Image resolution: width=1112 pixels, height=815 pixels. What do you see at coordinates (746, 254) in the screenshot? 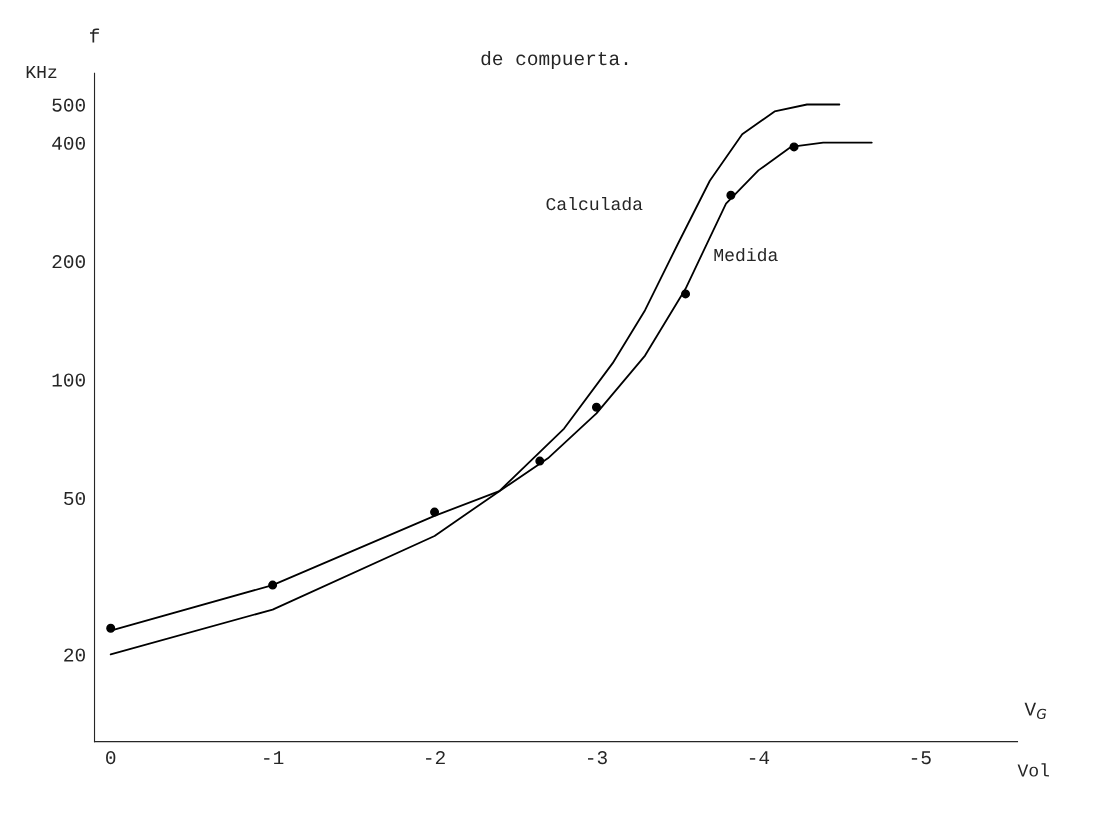
I see `series-label: Medida` at bounding box center [746, 254].